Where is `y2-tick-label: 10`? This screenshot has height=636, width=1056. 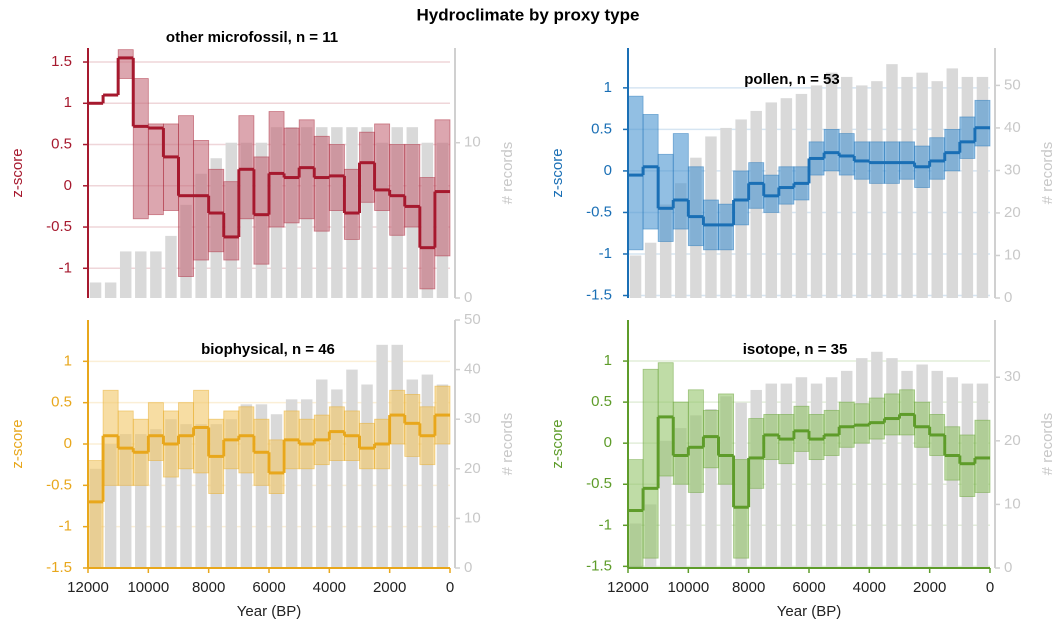 y2-tick-label: 10 is located at coordinates (1012, 503).